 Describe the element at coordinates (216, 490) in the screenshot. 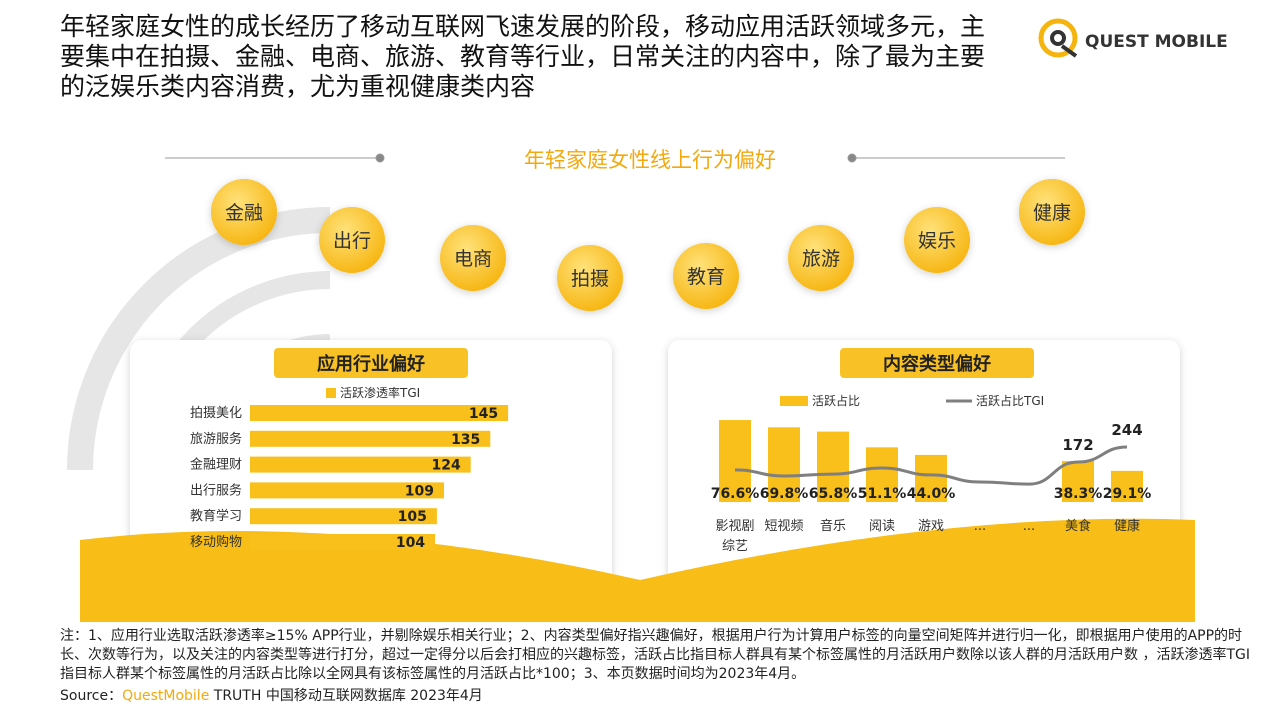

I see `category-label: 出行服务` at that location.